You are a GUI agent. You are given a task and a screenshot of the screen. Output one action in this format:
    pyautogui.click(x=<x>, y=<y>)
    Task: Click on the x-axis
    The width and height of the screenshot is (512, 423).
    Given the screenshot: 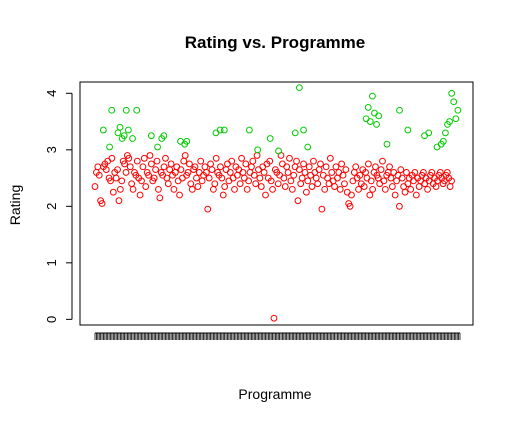 What is the action you would take?
    pyautogui.click(x=277, y=336)
    